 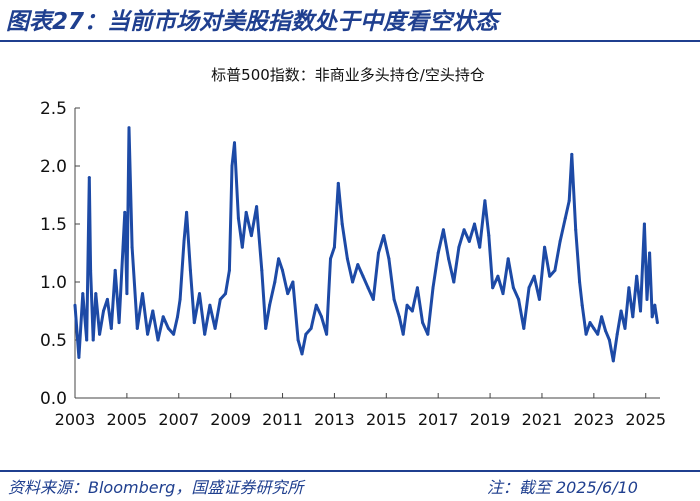 I want to click on y-tick-label: 0.5, so click(x=53, y=341).